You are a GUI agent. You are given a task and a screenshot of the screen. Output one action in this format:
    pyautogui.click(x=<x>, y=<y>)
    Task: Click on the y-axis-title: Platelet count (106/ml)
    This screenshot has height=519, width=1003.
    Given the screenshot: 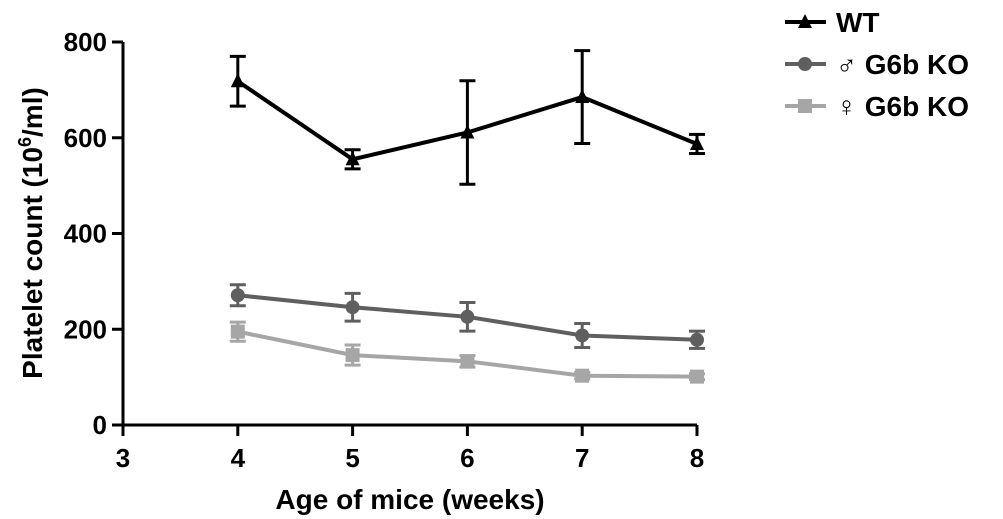 What is the action you would take?
    pyautogui.click(x=31, y=233)
    